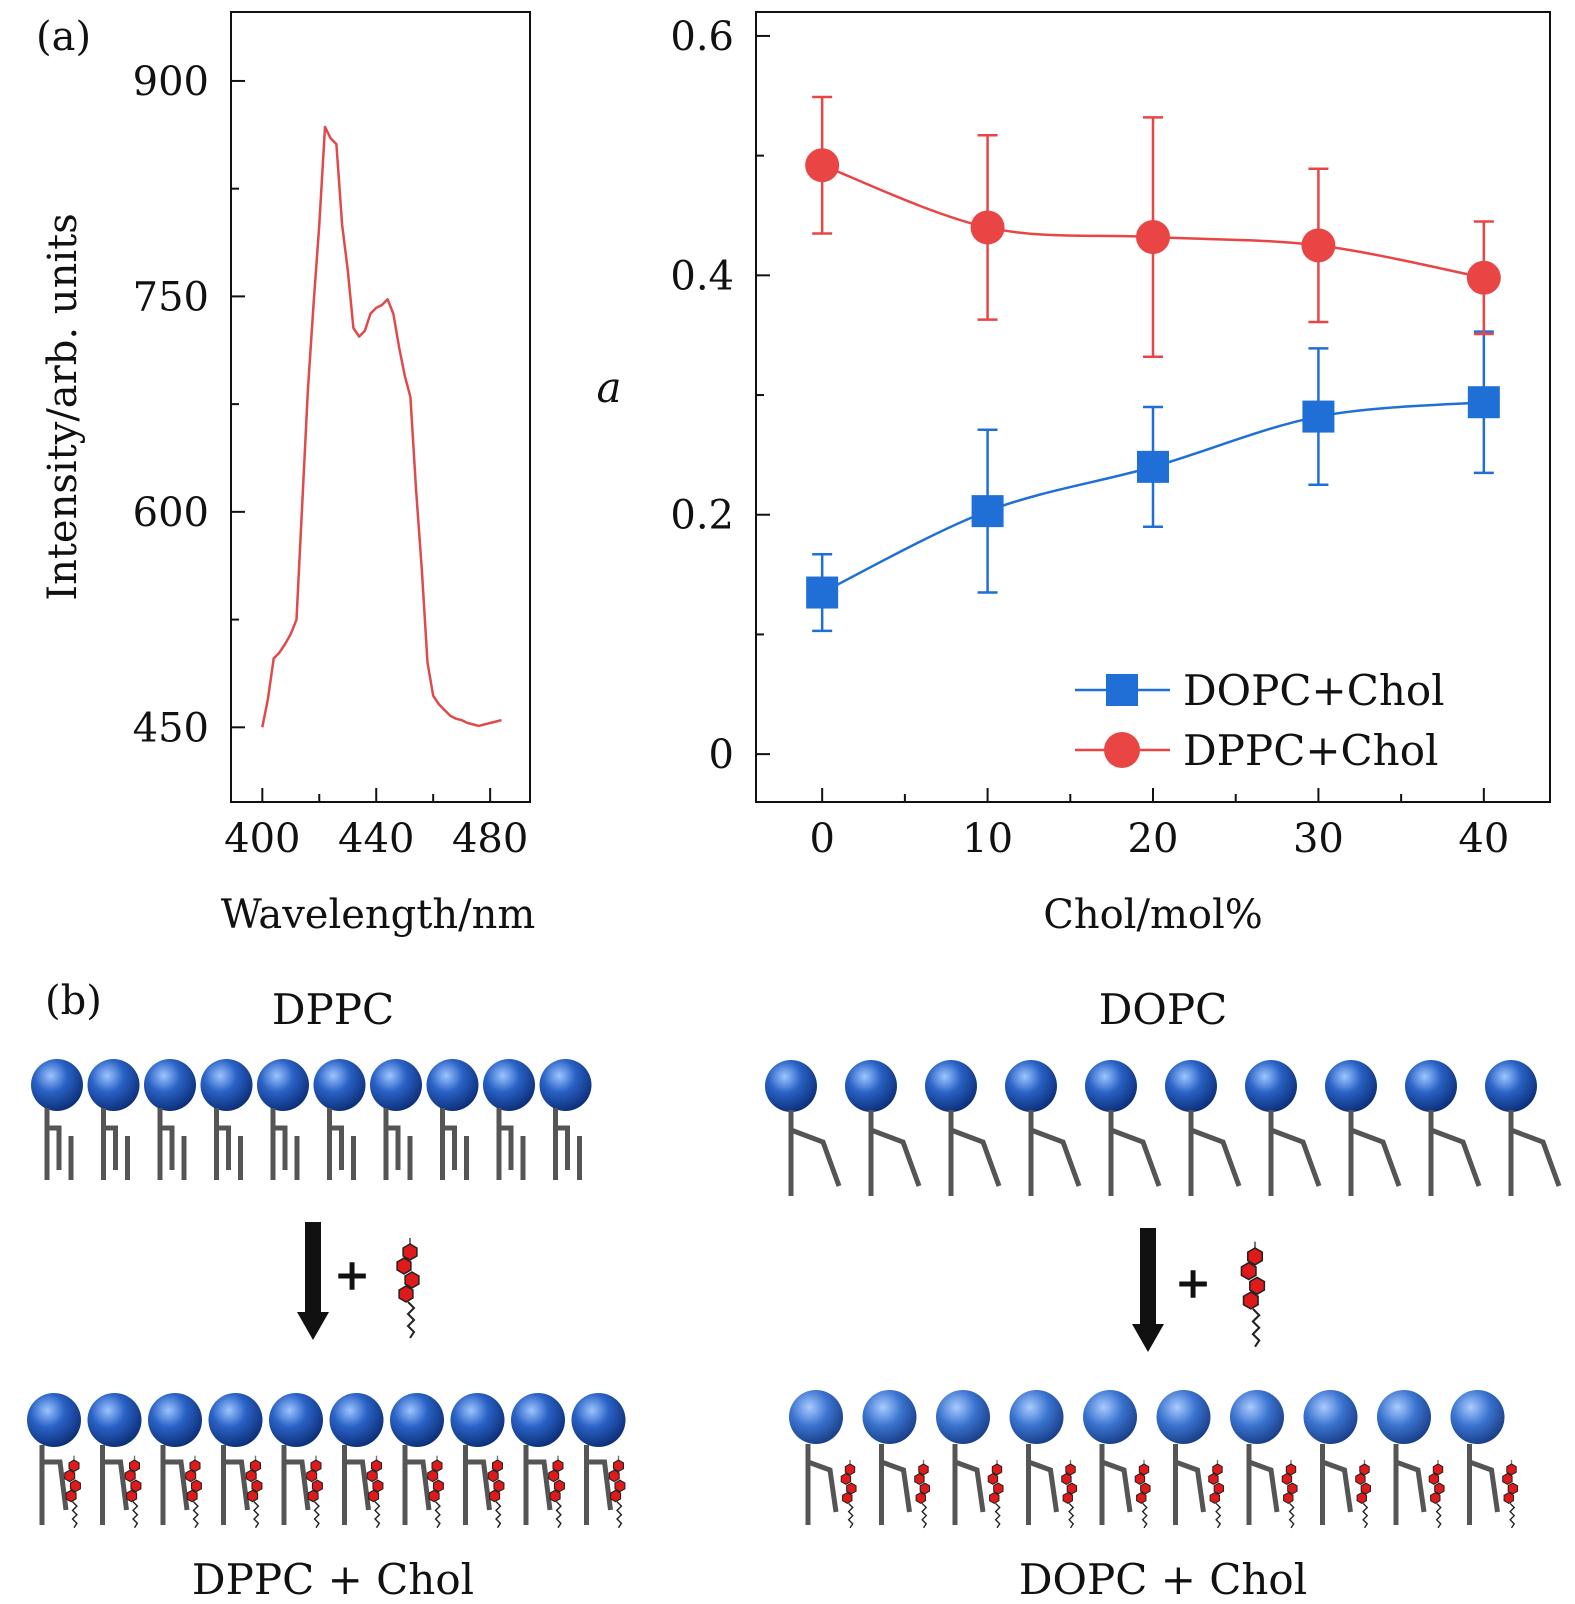 This screenshot has height=1604, width=1575. I want to click on dopc-lipid-row, so click(1163, 1128).